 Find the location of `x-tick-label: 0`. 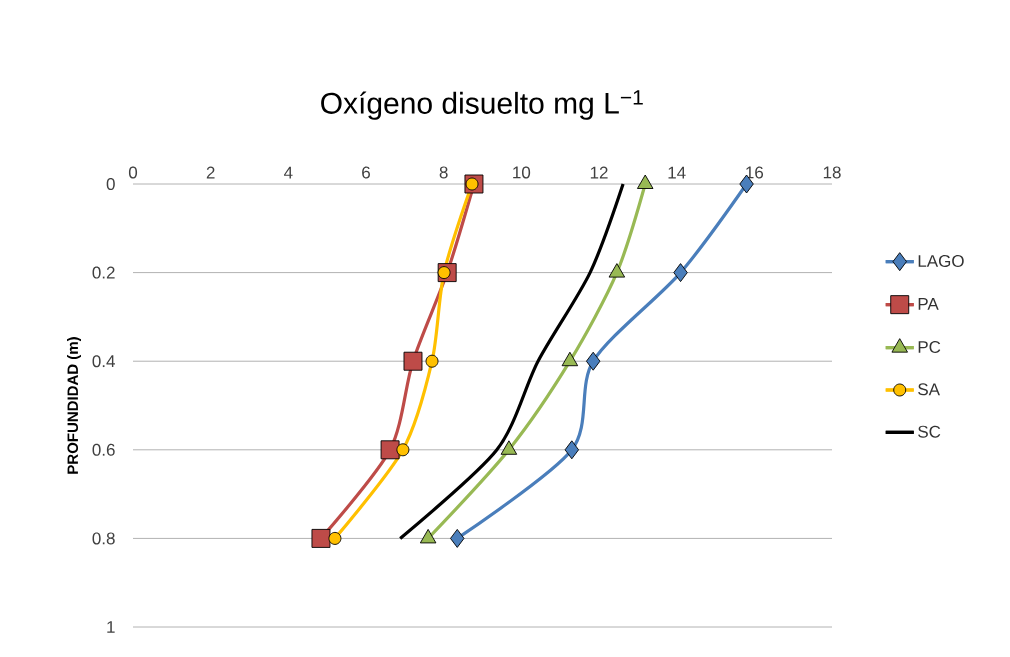

x-tick-label: 0 is located at coordinates (133, 172).